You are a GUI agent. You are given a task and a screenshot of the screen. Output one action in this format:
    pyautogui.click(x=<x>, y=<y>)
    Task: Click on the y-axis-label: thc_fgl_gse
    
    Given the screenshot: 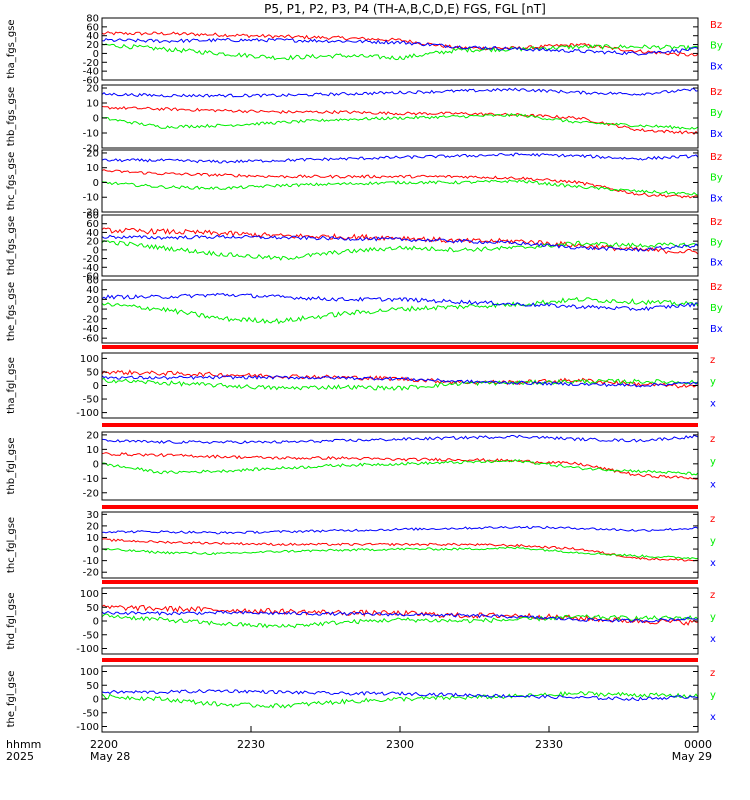 What is the action you would take?
    pyautogui.click(x=11, y=545)
    